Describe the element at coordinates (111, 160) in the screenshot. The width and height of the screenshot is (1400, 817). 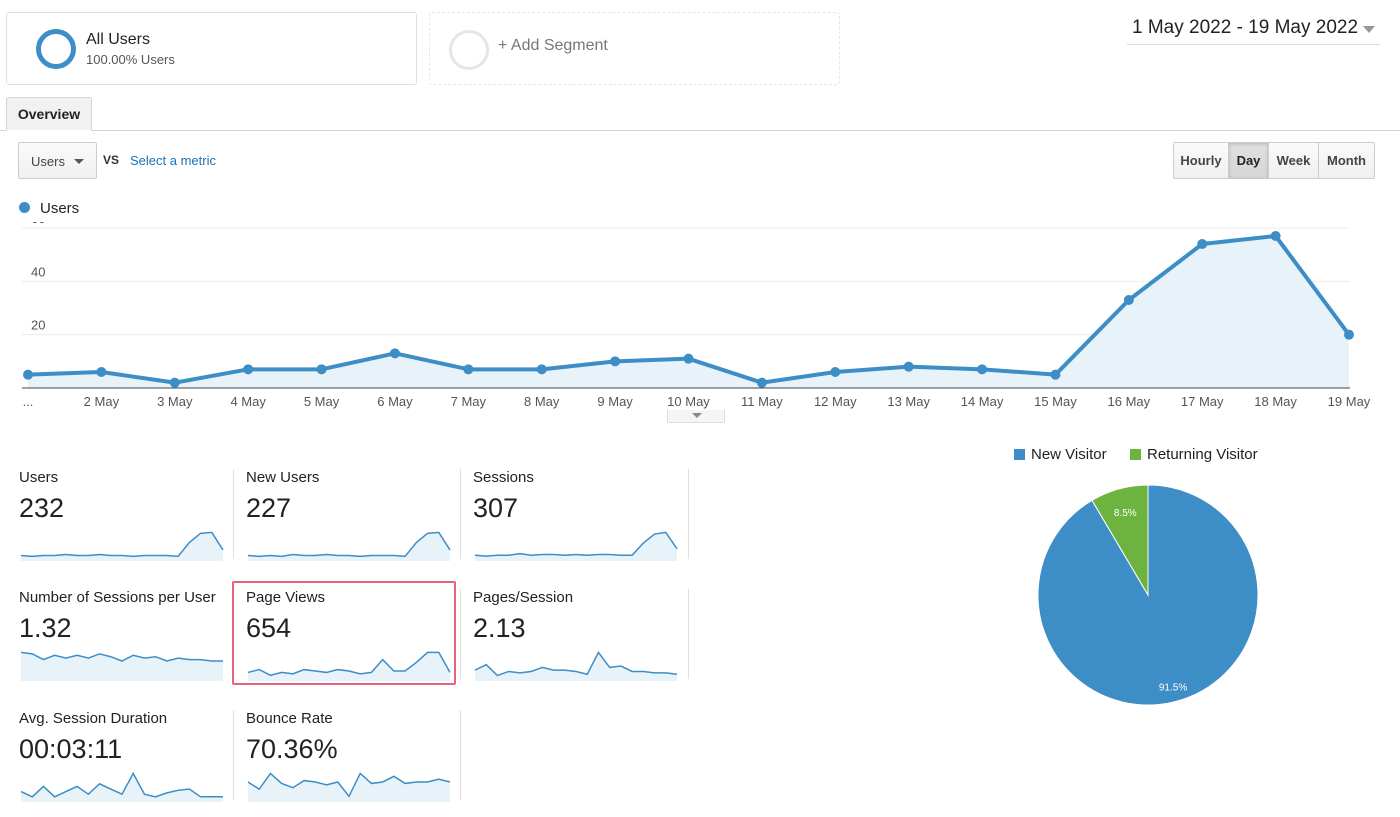
I see `vs-label: VS` at that location.